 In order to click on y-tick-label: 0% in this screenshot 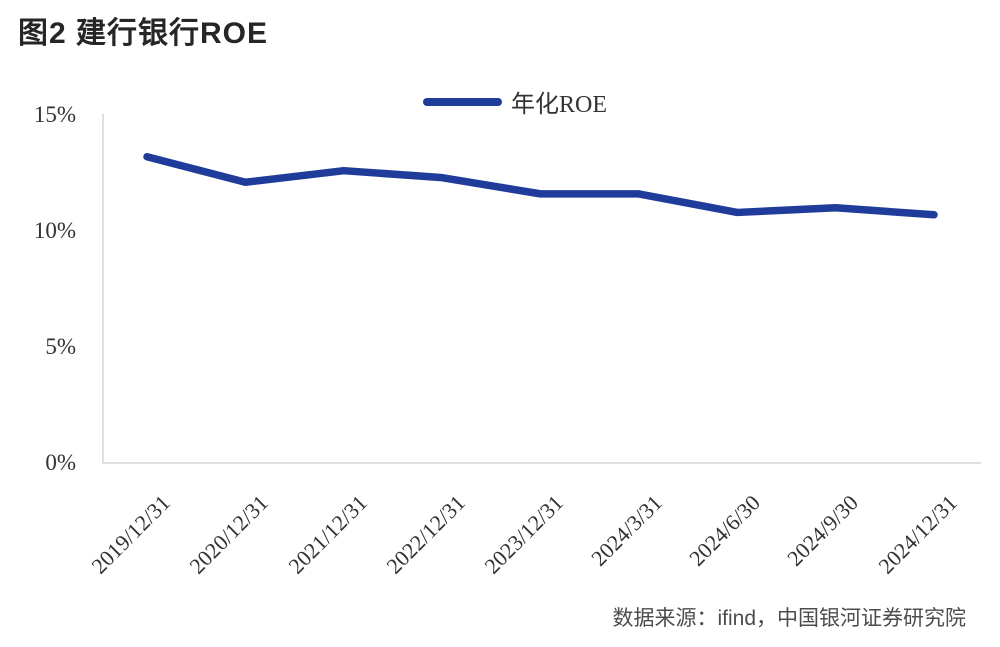, I will do `click(60, 462)`.